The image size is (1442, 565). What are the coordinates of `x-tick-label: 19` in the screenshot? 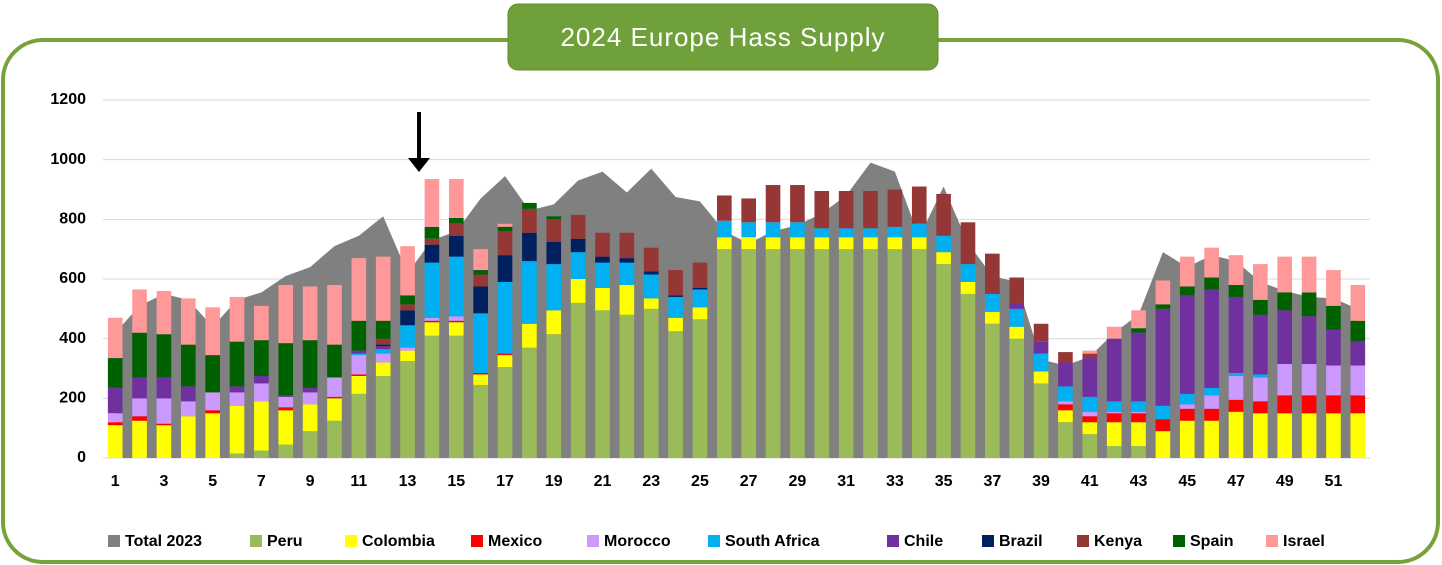 It's located at (554, 481).